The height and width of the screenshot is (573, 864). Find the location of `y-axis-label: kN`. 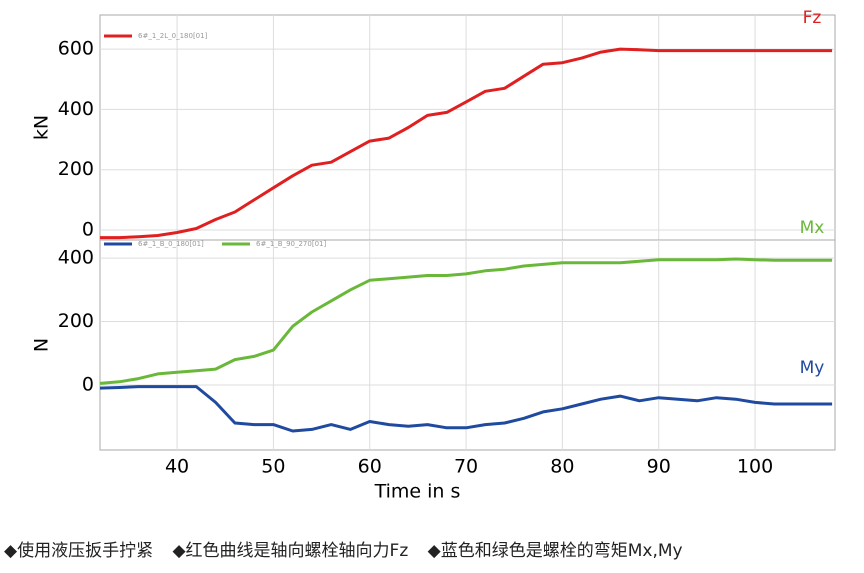

y-axis-label: kN is located at coordinates (42, 127).